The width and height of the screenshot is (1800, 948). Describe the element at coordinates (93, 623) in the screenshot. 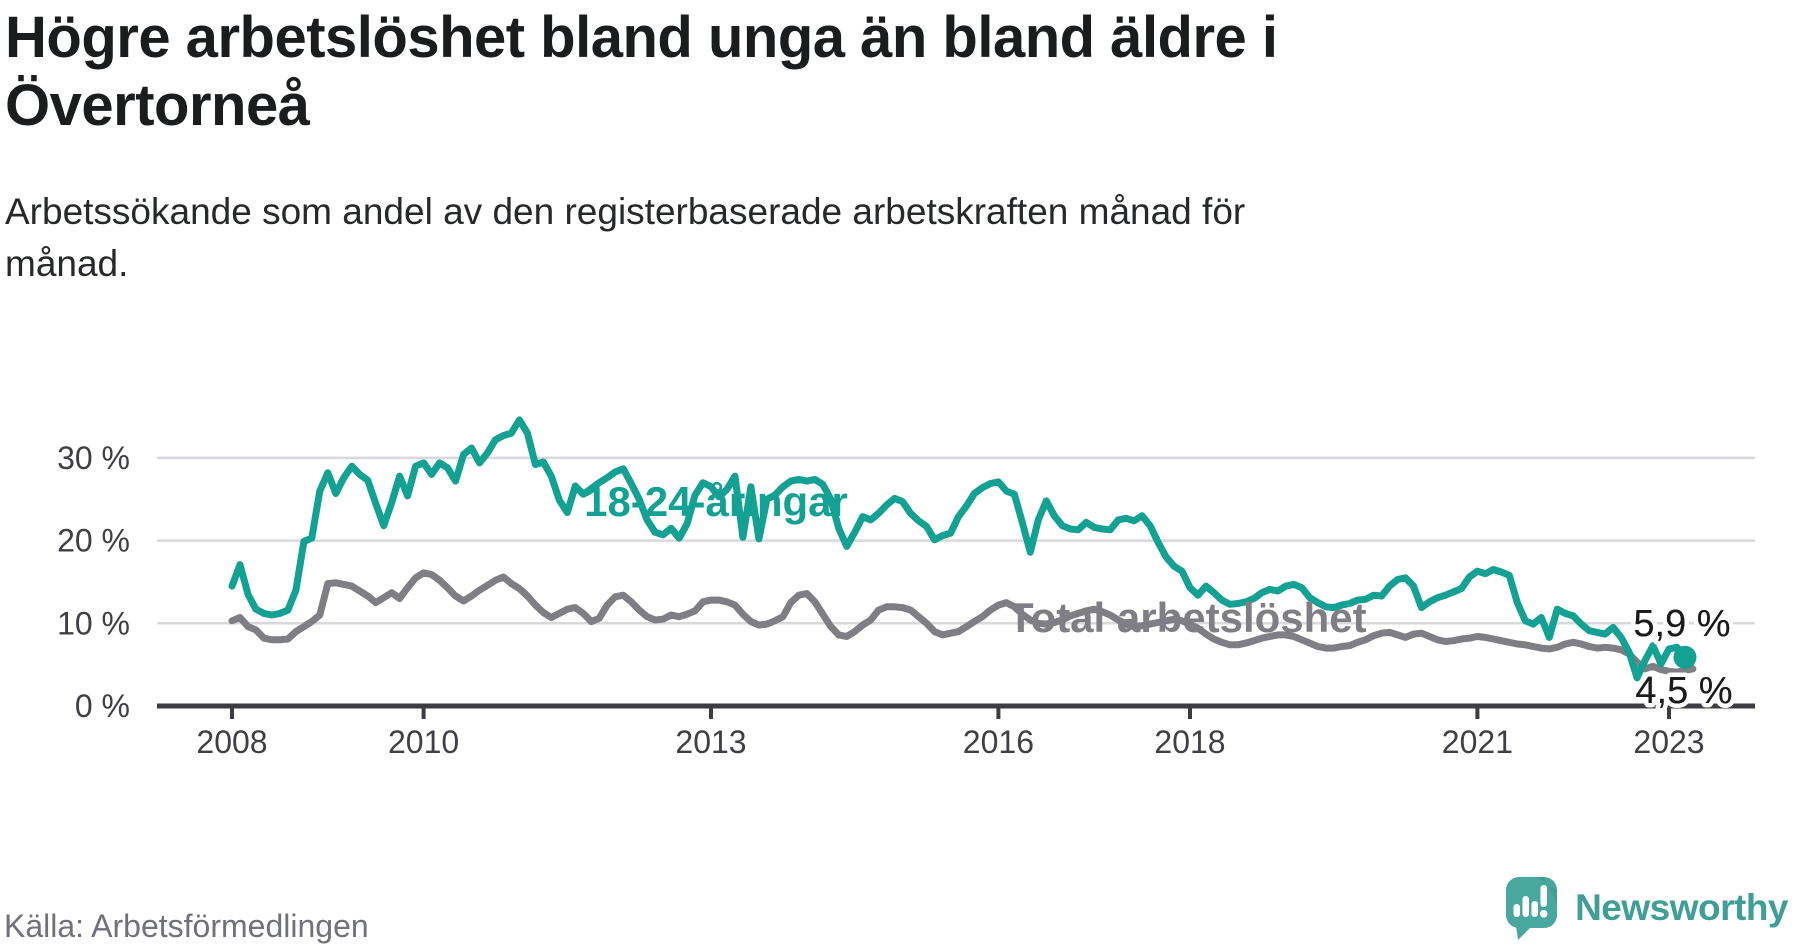

I see `y-axis-label-10: 10 %` at that location.